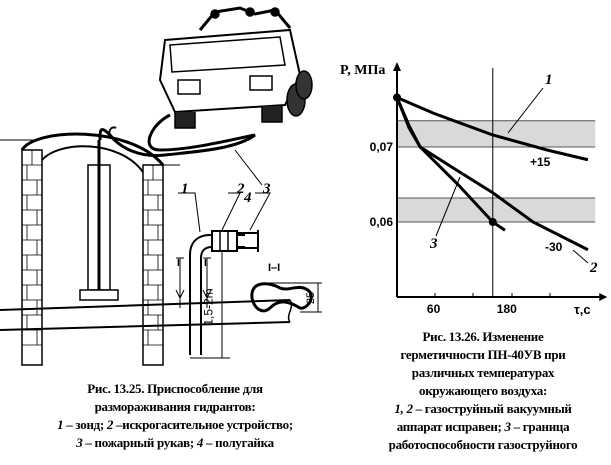 The width and height of the screenshot is (611, 465). I want to click on section-mark-left: I, so click(178, 263).